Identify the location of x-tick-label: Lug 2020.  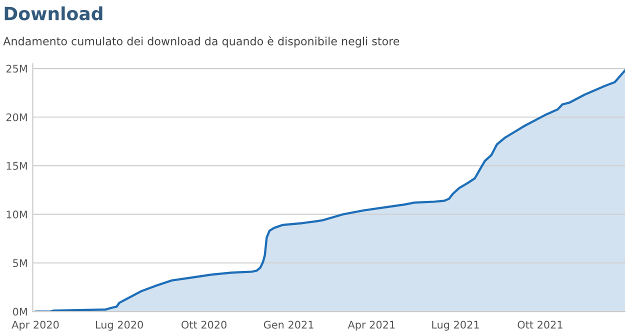
(119, 325).